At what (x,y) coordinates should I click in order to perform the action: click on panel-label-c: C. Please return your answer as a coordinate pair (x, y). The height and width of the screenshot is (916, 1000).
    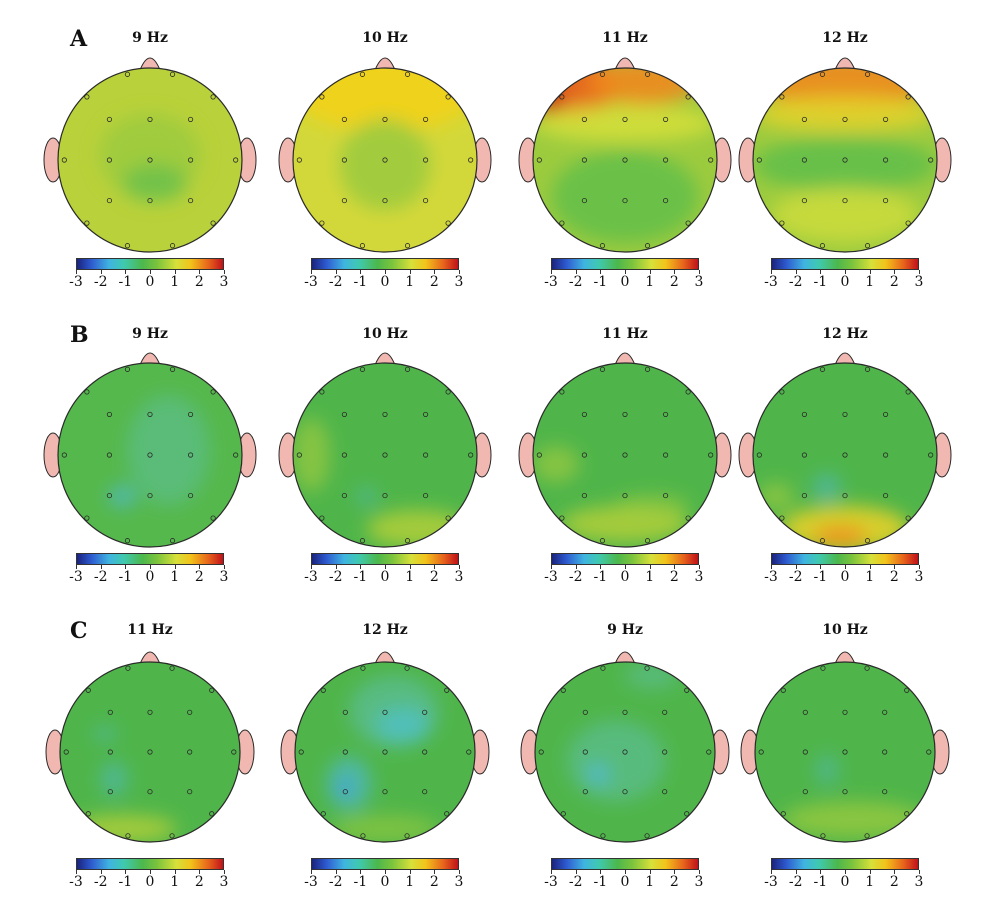
    Looking at the image, I should click on (79, 631).